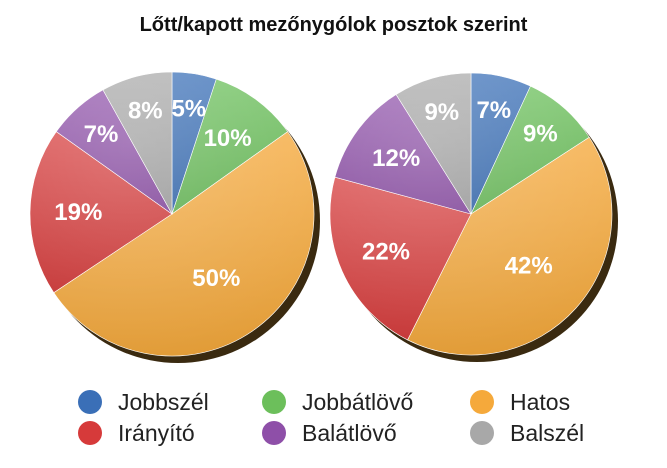 The height and width of the screenshot is (468, 667). I want to click on legend-item-balszél: Balszél, so click(527, 433).